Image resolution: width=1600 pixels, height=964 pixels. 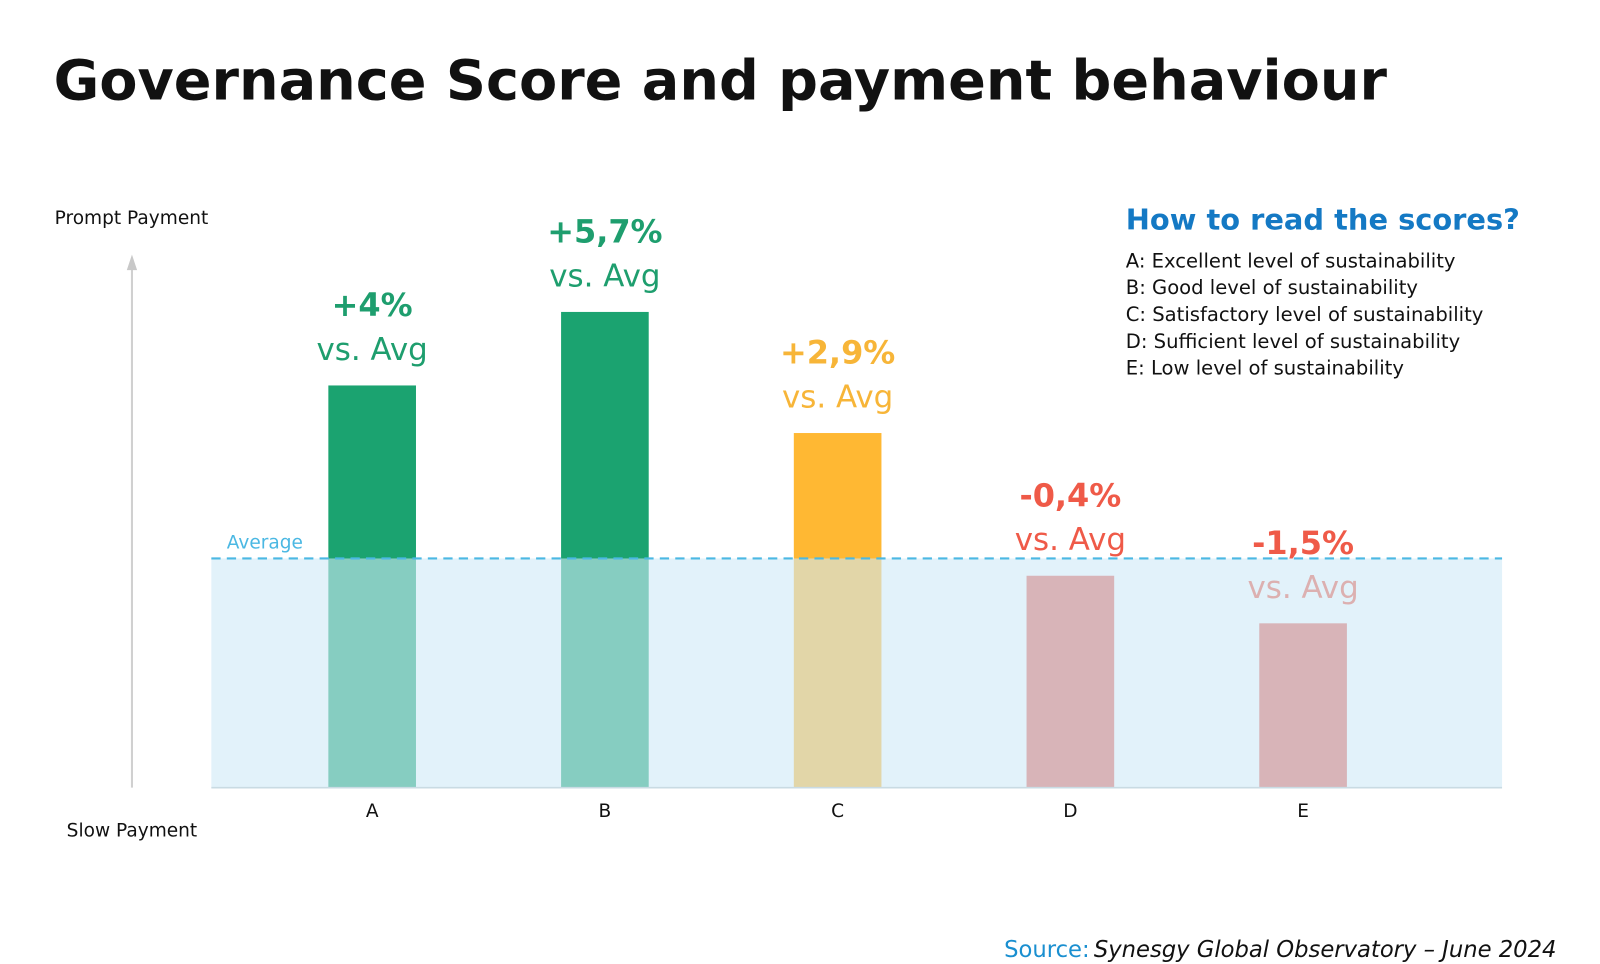 I want to click on legend-item: A: Excellent level of sustainability, so click(x=1291, y=260).